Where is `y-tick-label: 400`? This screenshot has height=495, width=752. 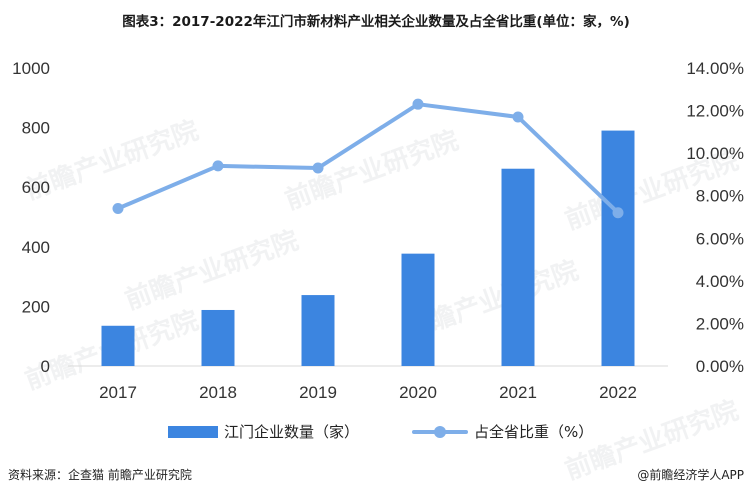
y-tick-label: 400 is located at coordinates (36, 247).